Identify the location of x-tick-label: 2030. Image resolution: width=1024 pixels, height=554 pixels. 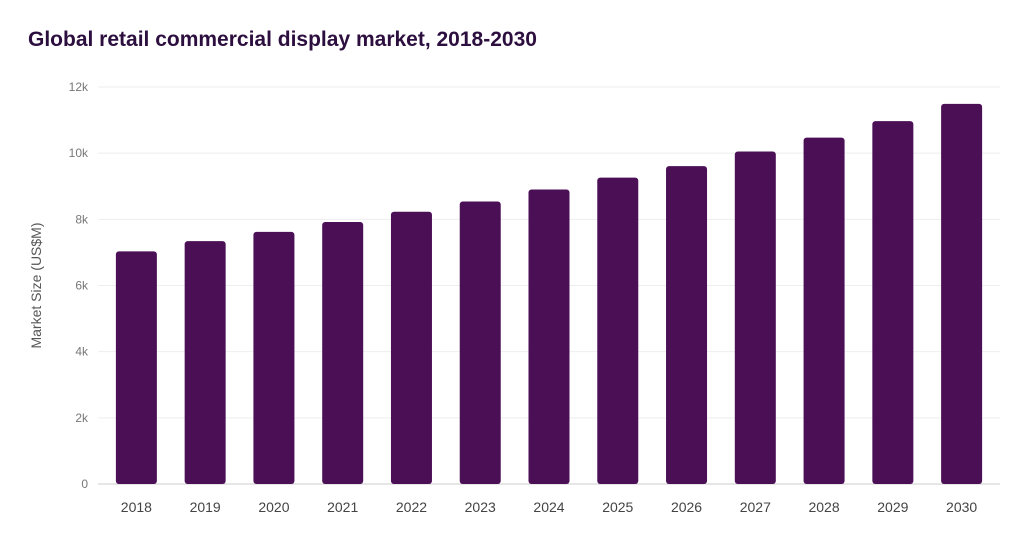
(961, 507).